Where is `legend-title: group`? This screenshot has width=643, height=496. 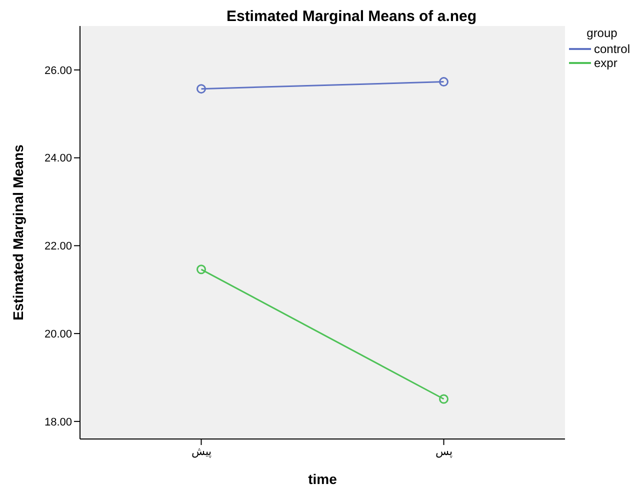 legend-title: group is located at coordinates (602, 33).